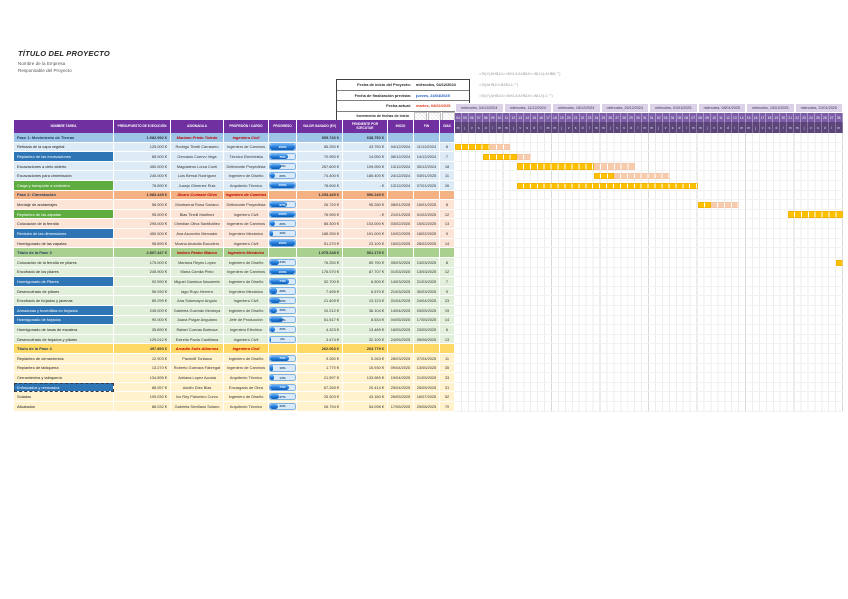  I want to click on budget-cell: 56.000 €, so click(142, 205).